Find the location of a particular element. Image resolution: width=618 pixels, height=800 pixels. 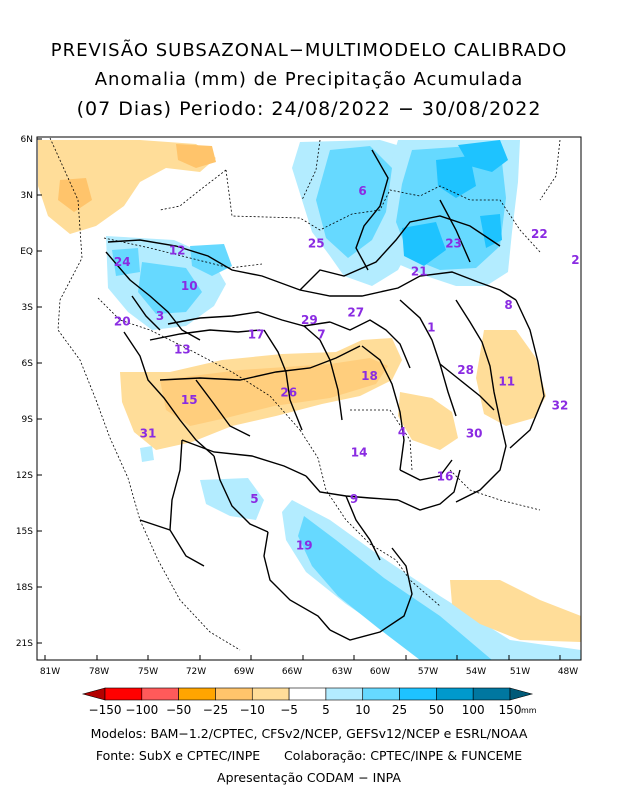

lon-label: 57W is located at coordinates (428, 672).